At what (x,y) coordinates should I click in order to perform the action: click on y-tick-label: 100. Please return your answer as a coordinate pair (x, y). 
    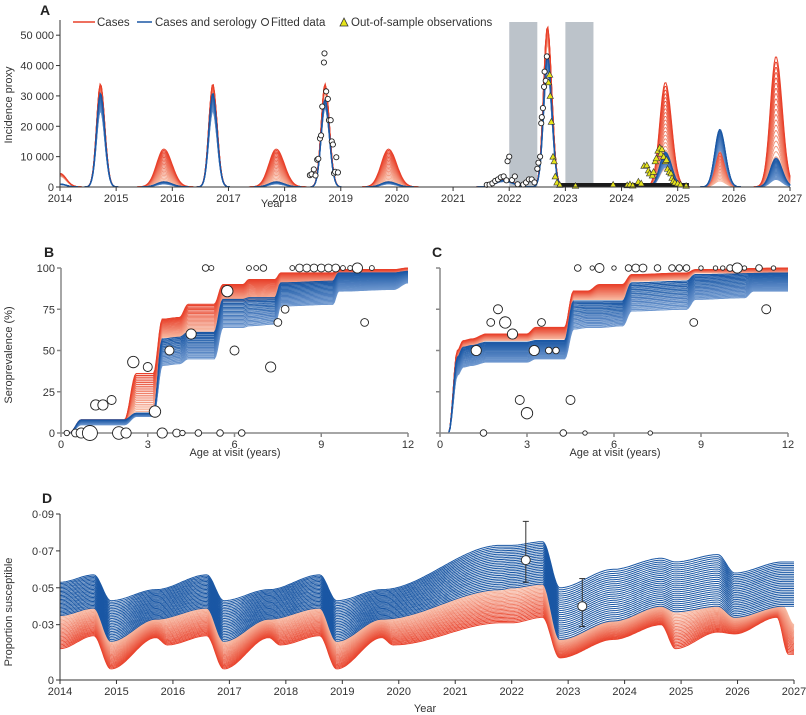
    Looking at the image, I should click on (46, 269).